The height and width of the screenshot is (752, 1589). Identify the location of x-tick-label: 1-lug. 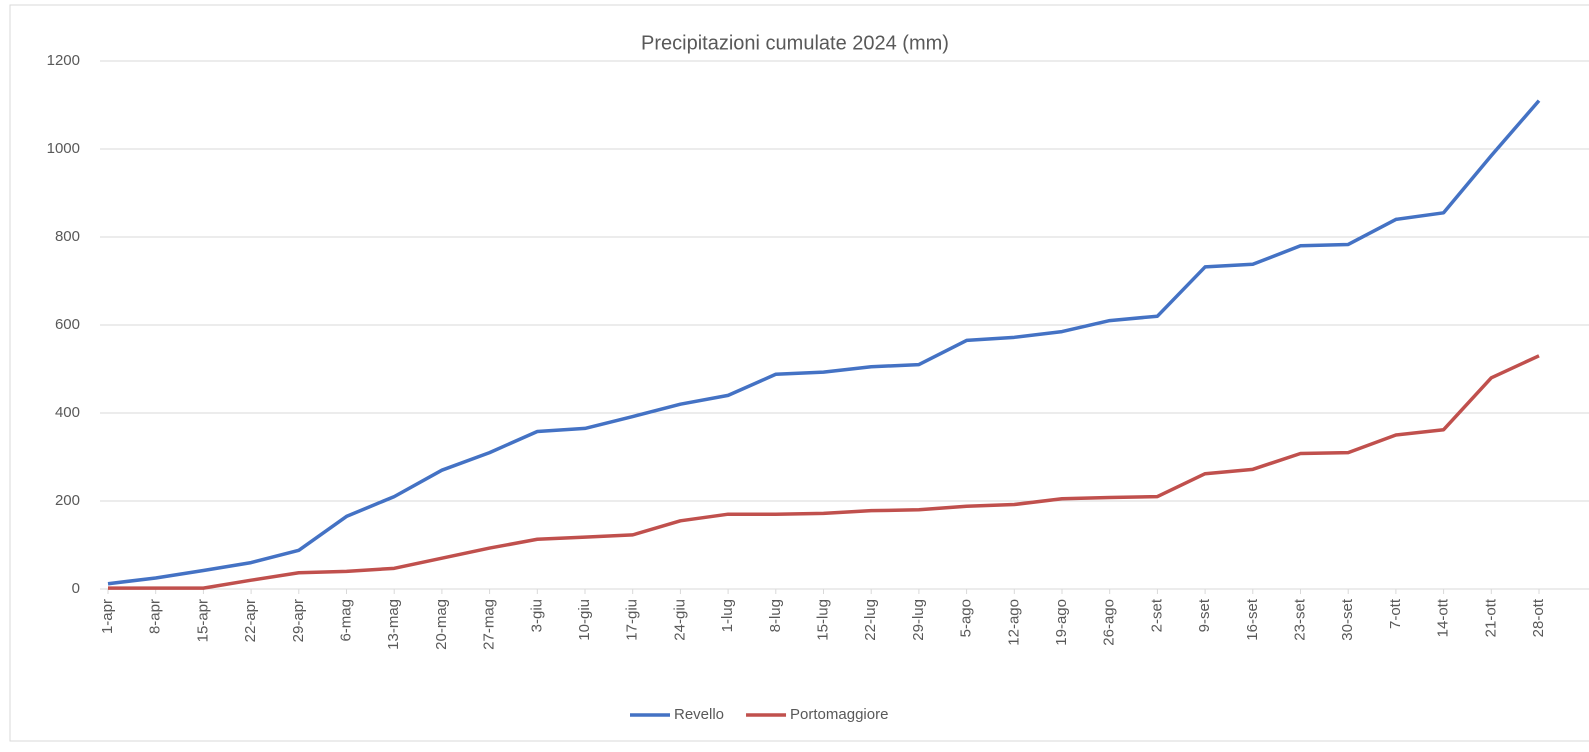
(727, 615).